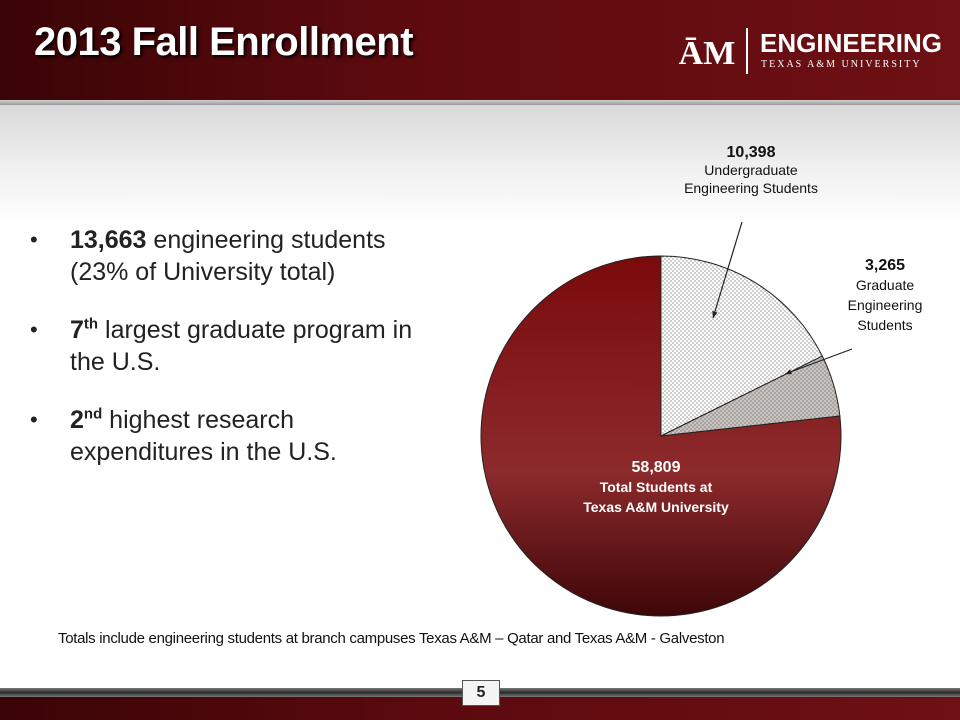  I want to click on logo-wordmark: ENGINEERING, so click(851, 43).